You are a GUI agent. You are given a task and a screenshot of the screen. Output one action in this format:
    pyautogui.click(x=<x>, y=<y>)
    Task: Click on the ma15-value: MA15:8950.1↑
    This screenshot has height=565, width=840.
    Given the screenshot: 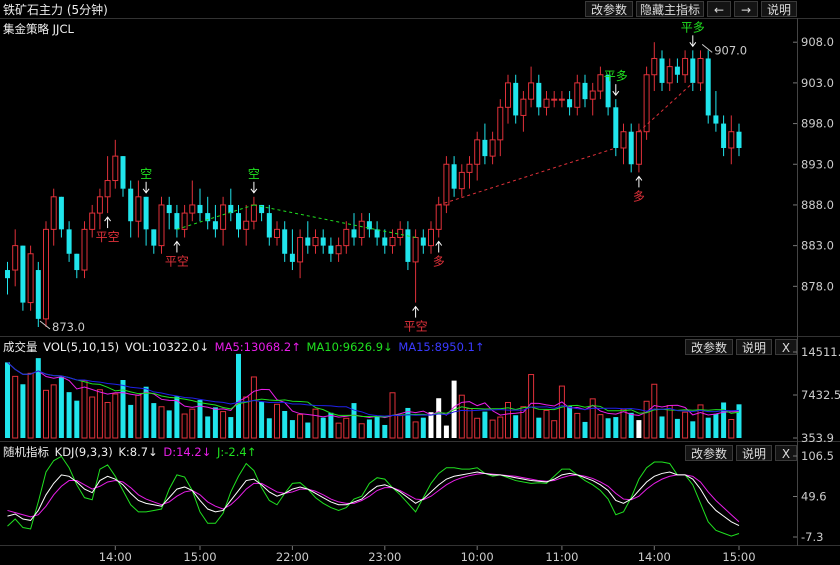 What is the action you would take?
    pyautogui.click(x=441, y=347)
    